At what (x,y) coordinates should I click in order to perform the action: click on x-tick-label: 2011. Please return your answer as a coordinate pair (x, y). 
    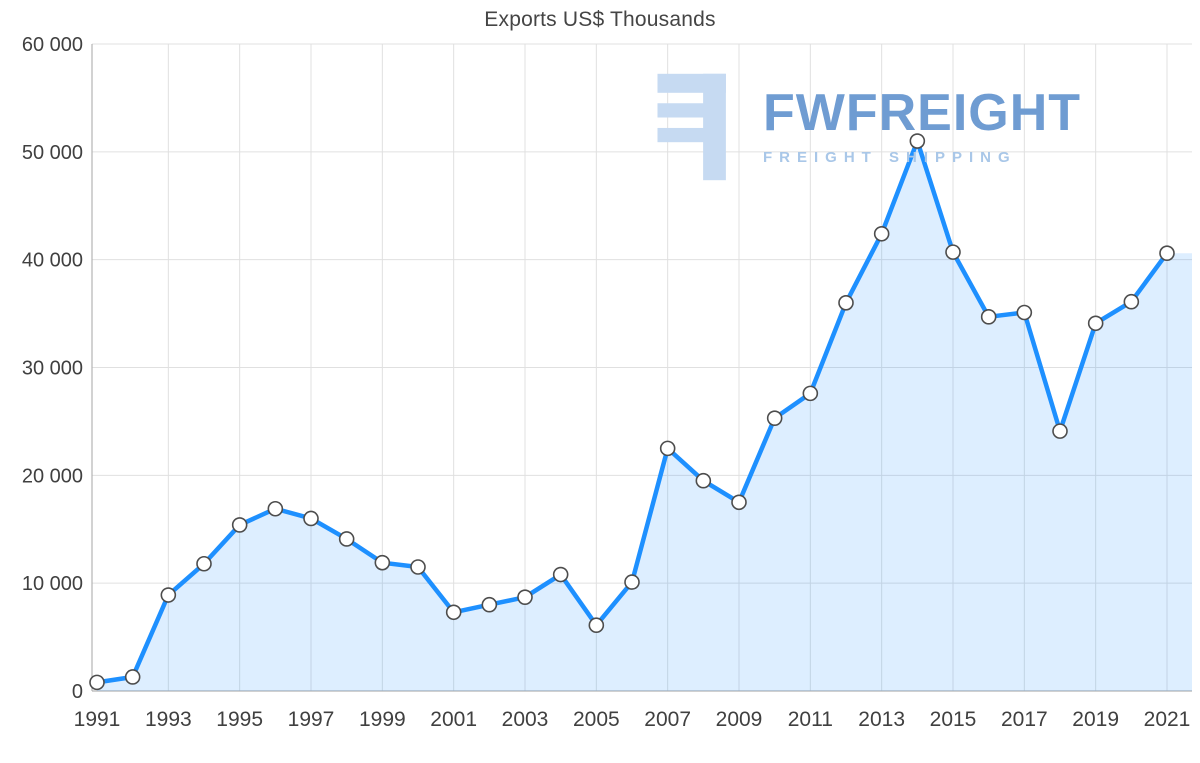
    Looking at the image, I should click on (810, 719).